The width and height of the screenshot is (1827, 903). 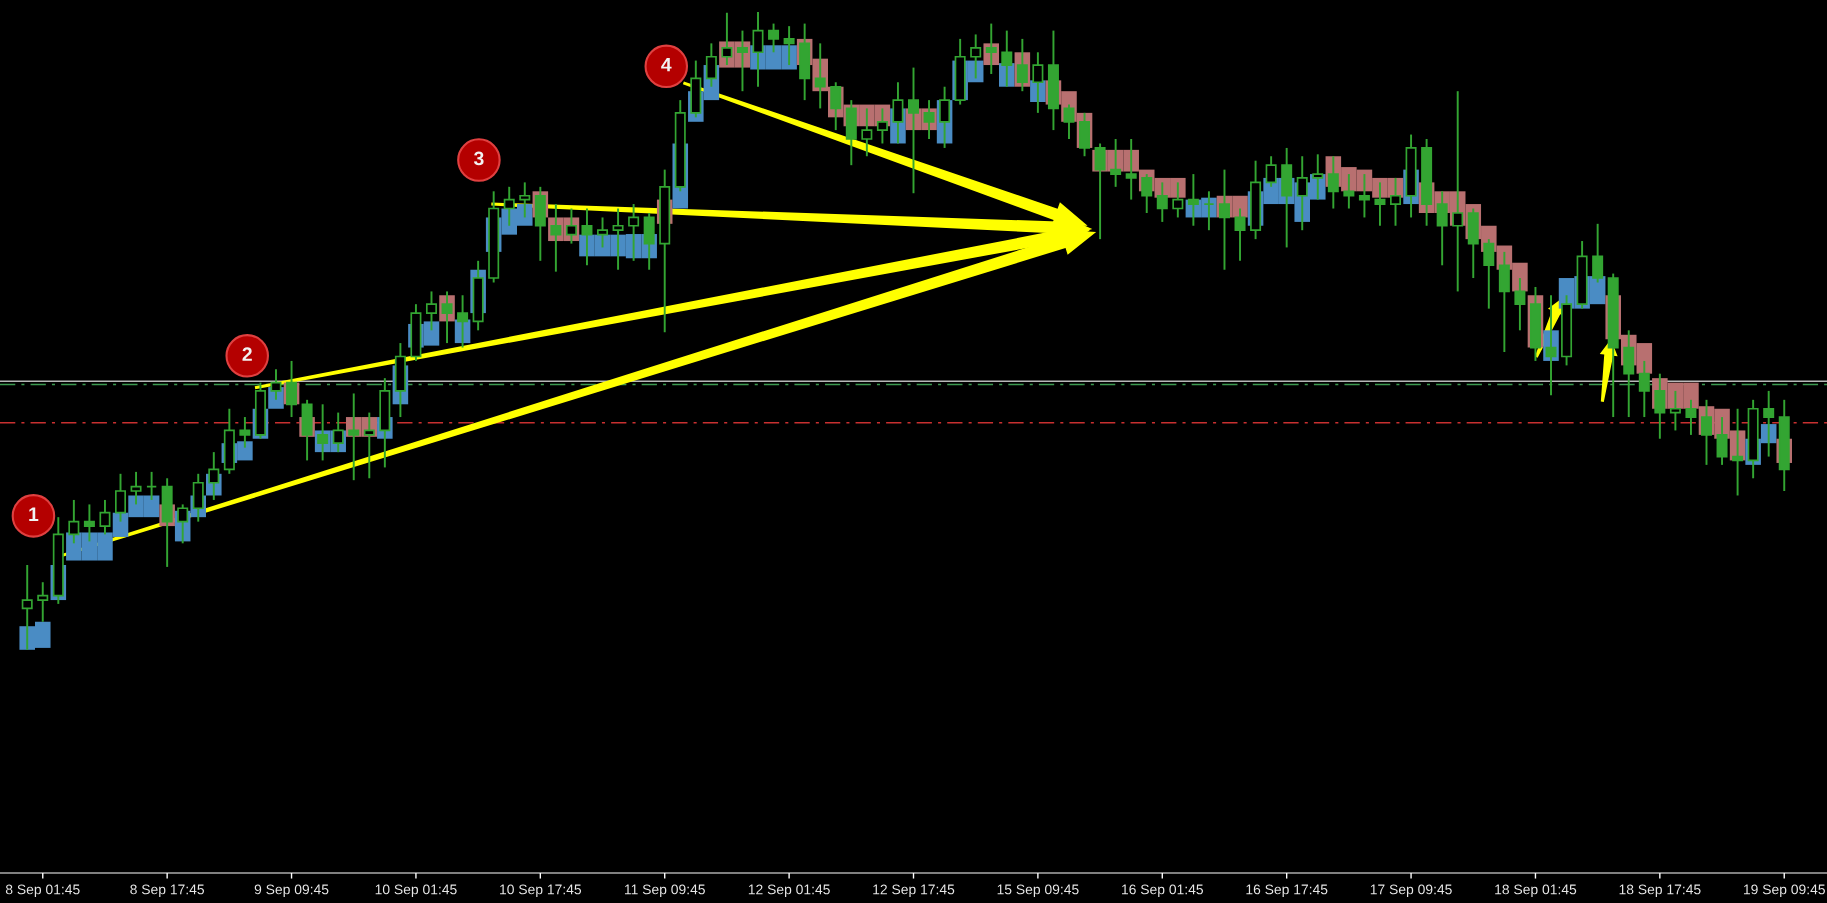 I want to click on x-tick-label: 17 Sep 09:45, so click(x=1411, y=891).